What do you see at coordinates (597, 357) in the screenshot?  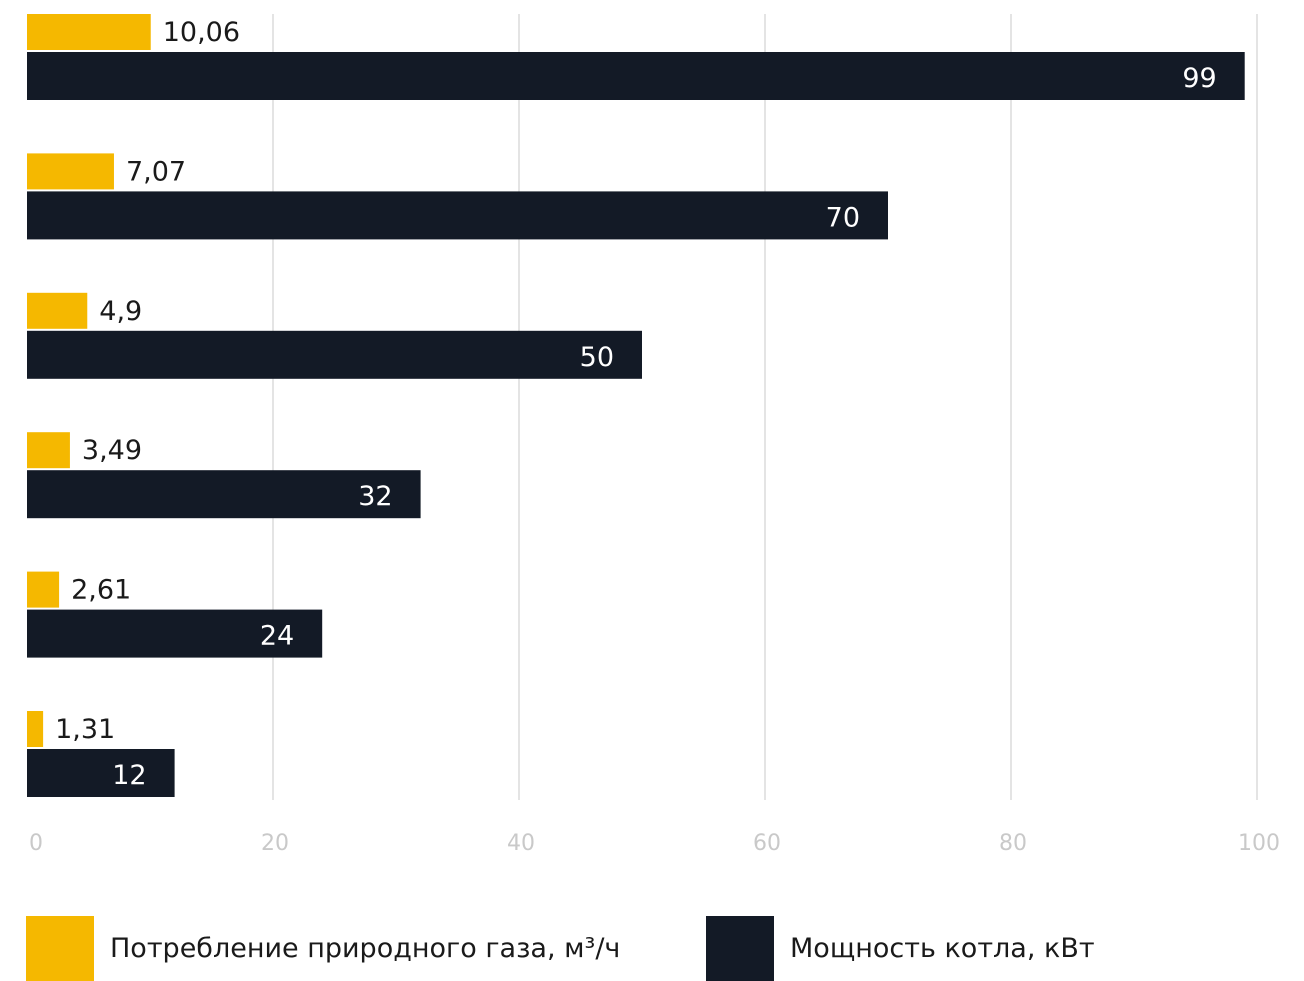 I see `data-label-power: 50` at bounding box center [597, 357].